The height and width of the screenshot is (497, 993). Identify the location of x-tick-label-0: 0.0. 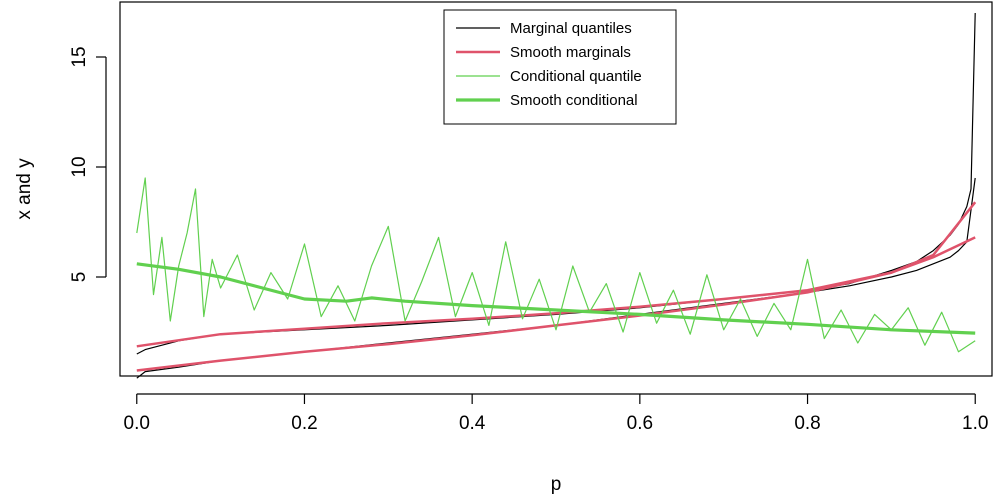
(137, 423).